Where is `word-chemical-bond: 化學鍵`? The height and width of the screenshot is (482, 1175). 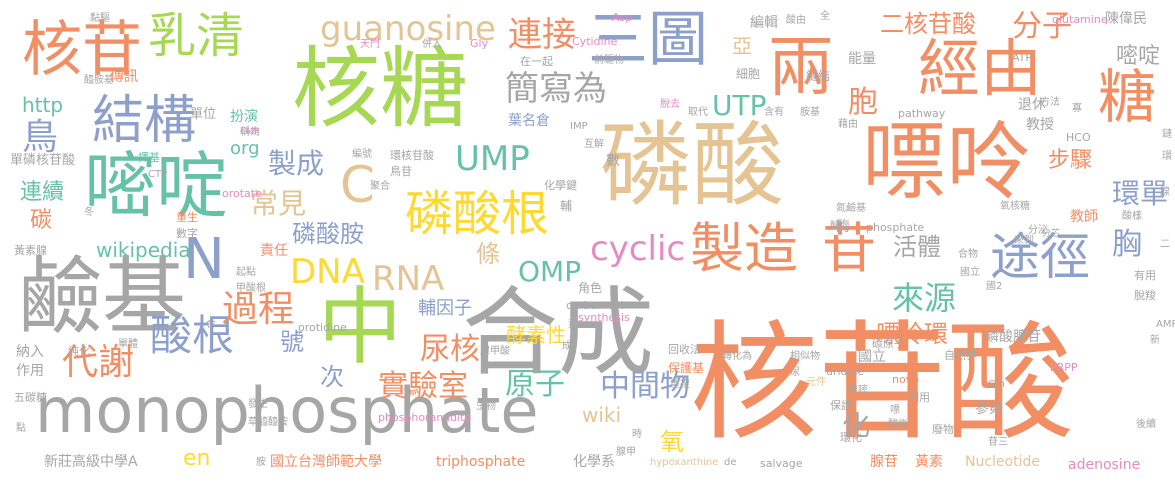 word-chemical-bond: 化學鍵 is located at coordinates (560, 185).